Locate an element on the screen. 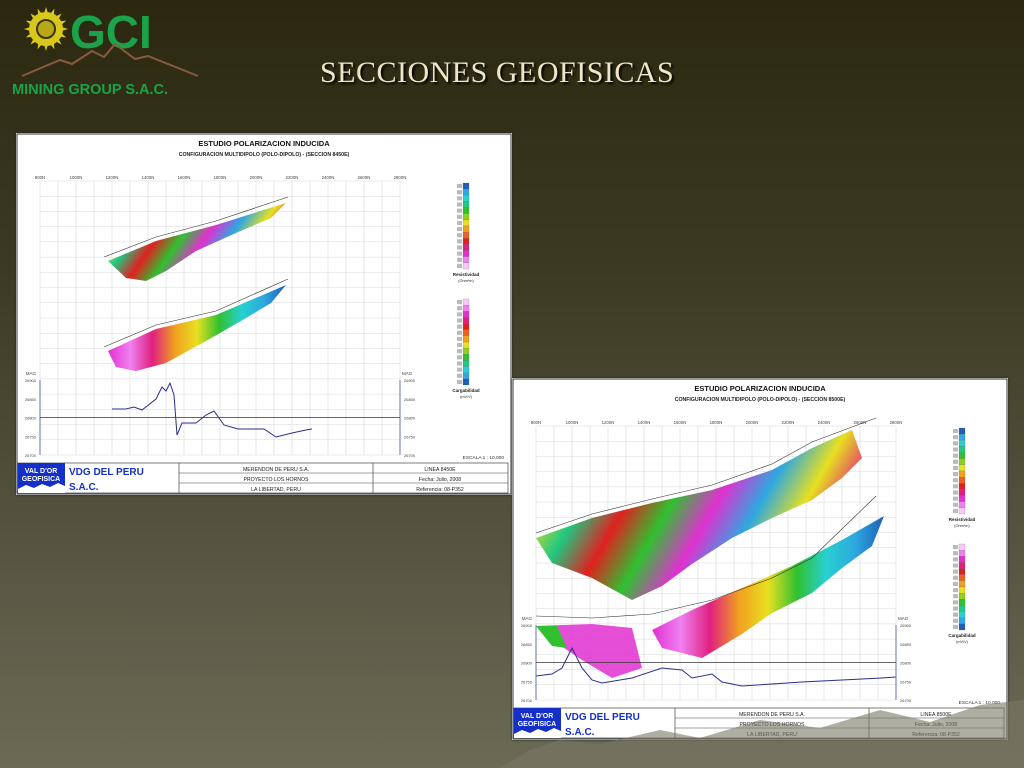 This screenshot has width=1024, height=768. line-info: Referencia: 08-P352 is located at coordinates (440, 490).